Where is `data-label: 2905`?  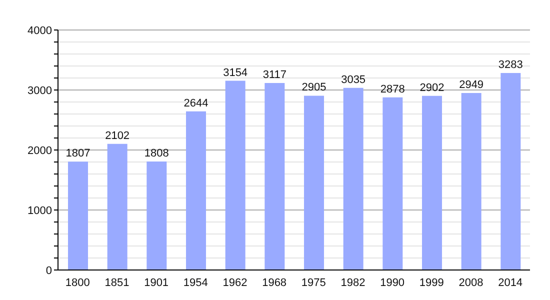 data-label: 2905 is located at coordinates (314, 88).